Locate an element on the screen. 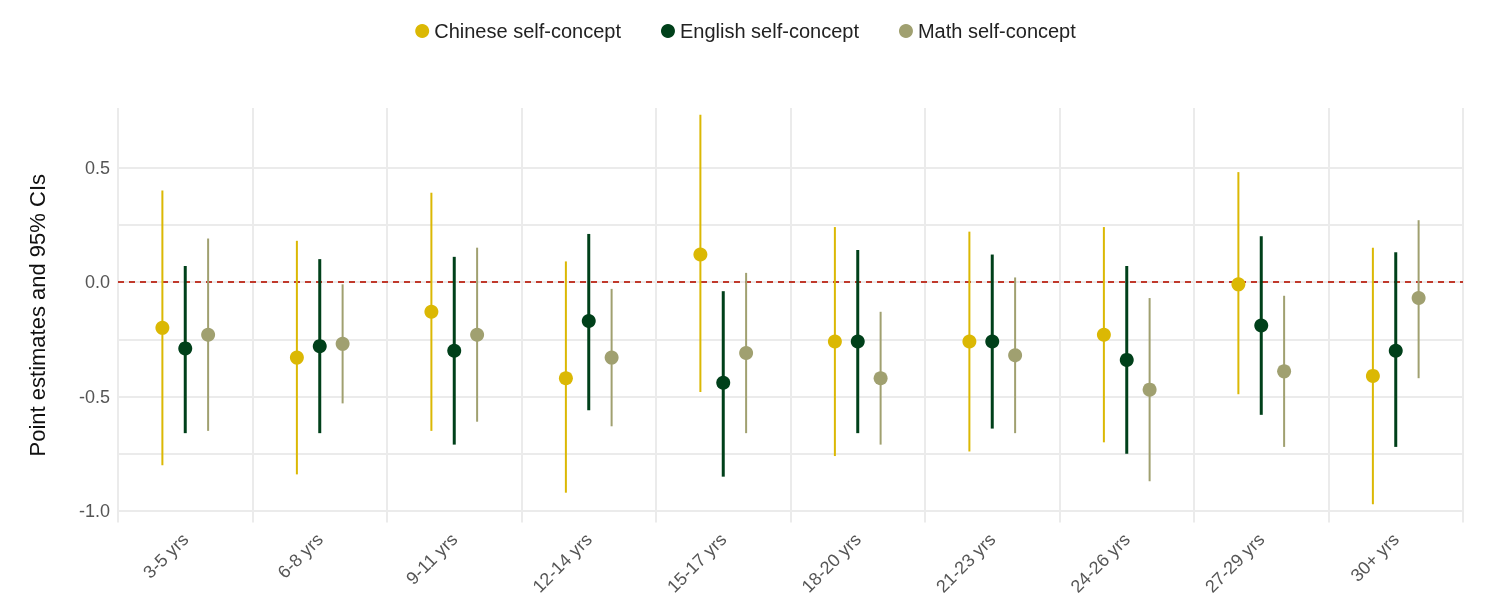  x-tick-label: 30+ yrs is located at coordinates (1374, 557).